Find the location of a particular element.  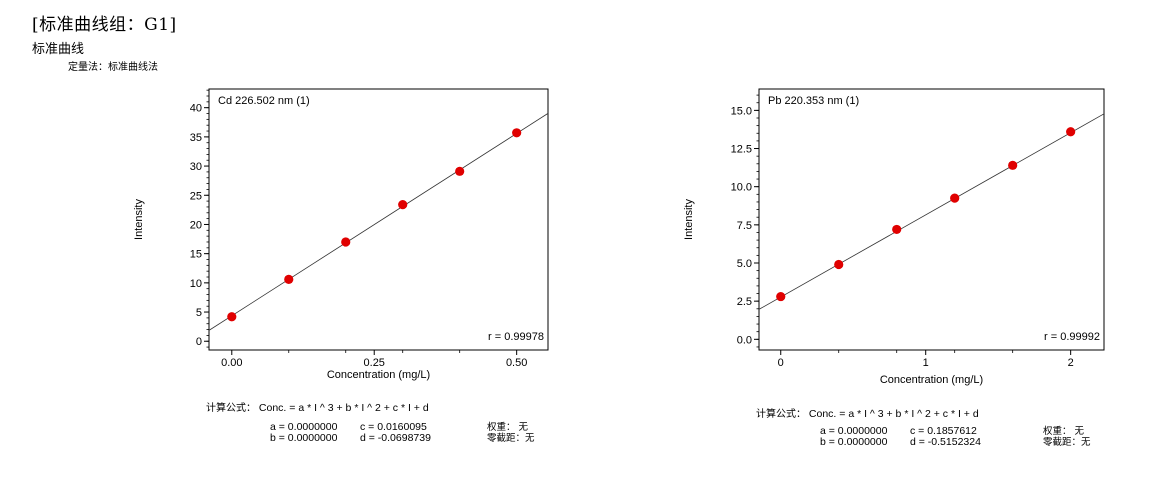

y-tick-label: 35 is located at coordinates (196, 138).